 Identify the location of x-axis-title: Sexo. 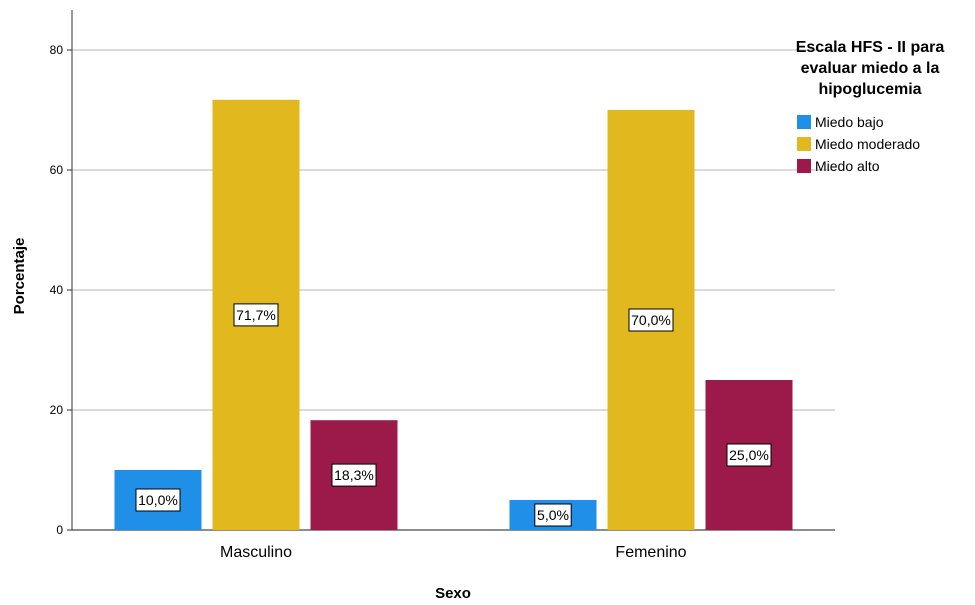
(453, 593).